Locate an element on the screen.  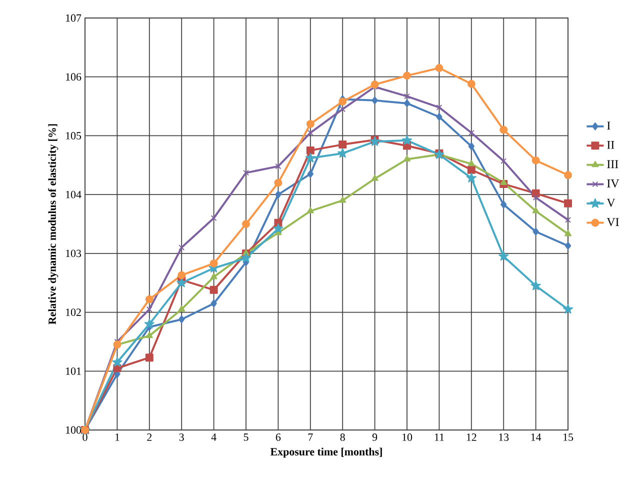
y-tick-label: 100 is located at coordinates (74, 430).